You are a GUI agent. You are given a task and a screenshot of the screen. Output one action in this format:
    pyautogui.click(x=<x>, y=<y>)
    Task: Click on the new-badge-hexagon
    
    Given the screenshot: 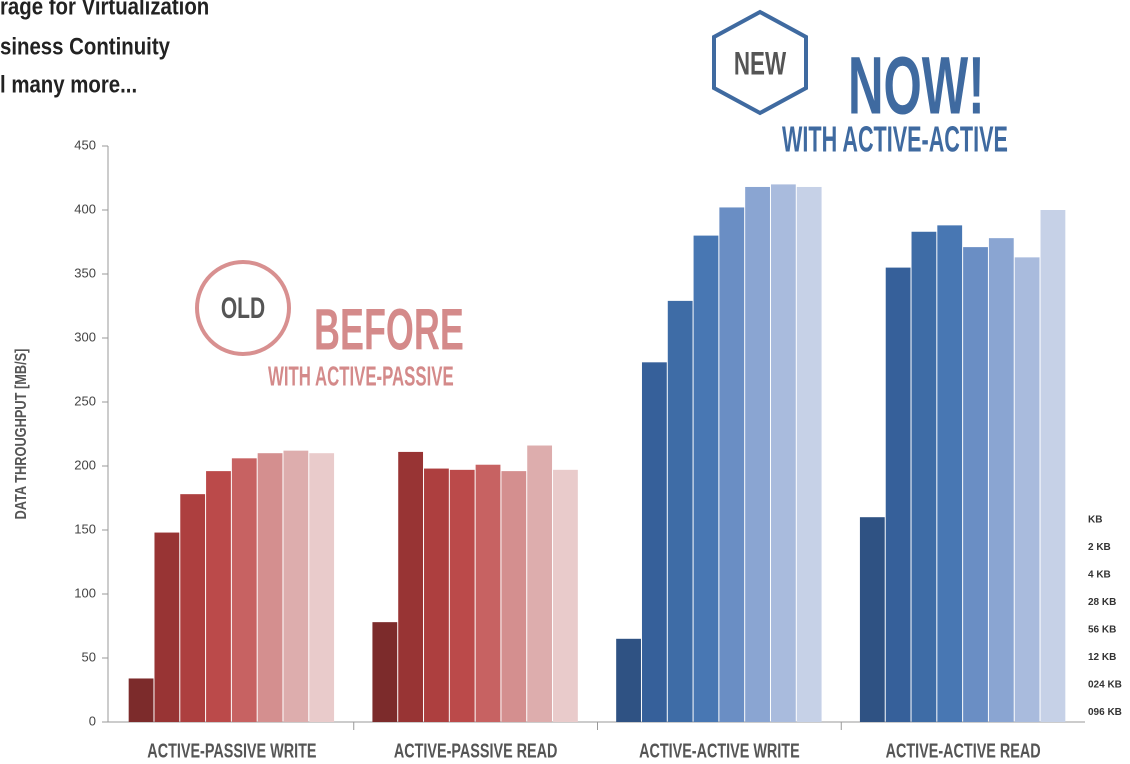 What is the action you would take?
    pyautogui.click(x=760, y=62)
    